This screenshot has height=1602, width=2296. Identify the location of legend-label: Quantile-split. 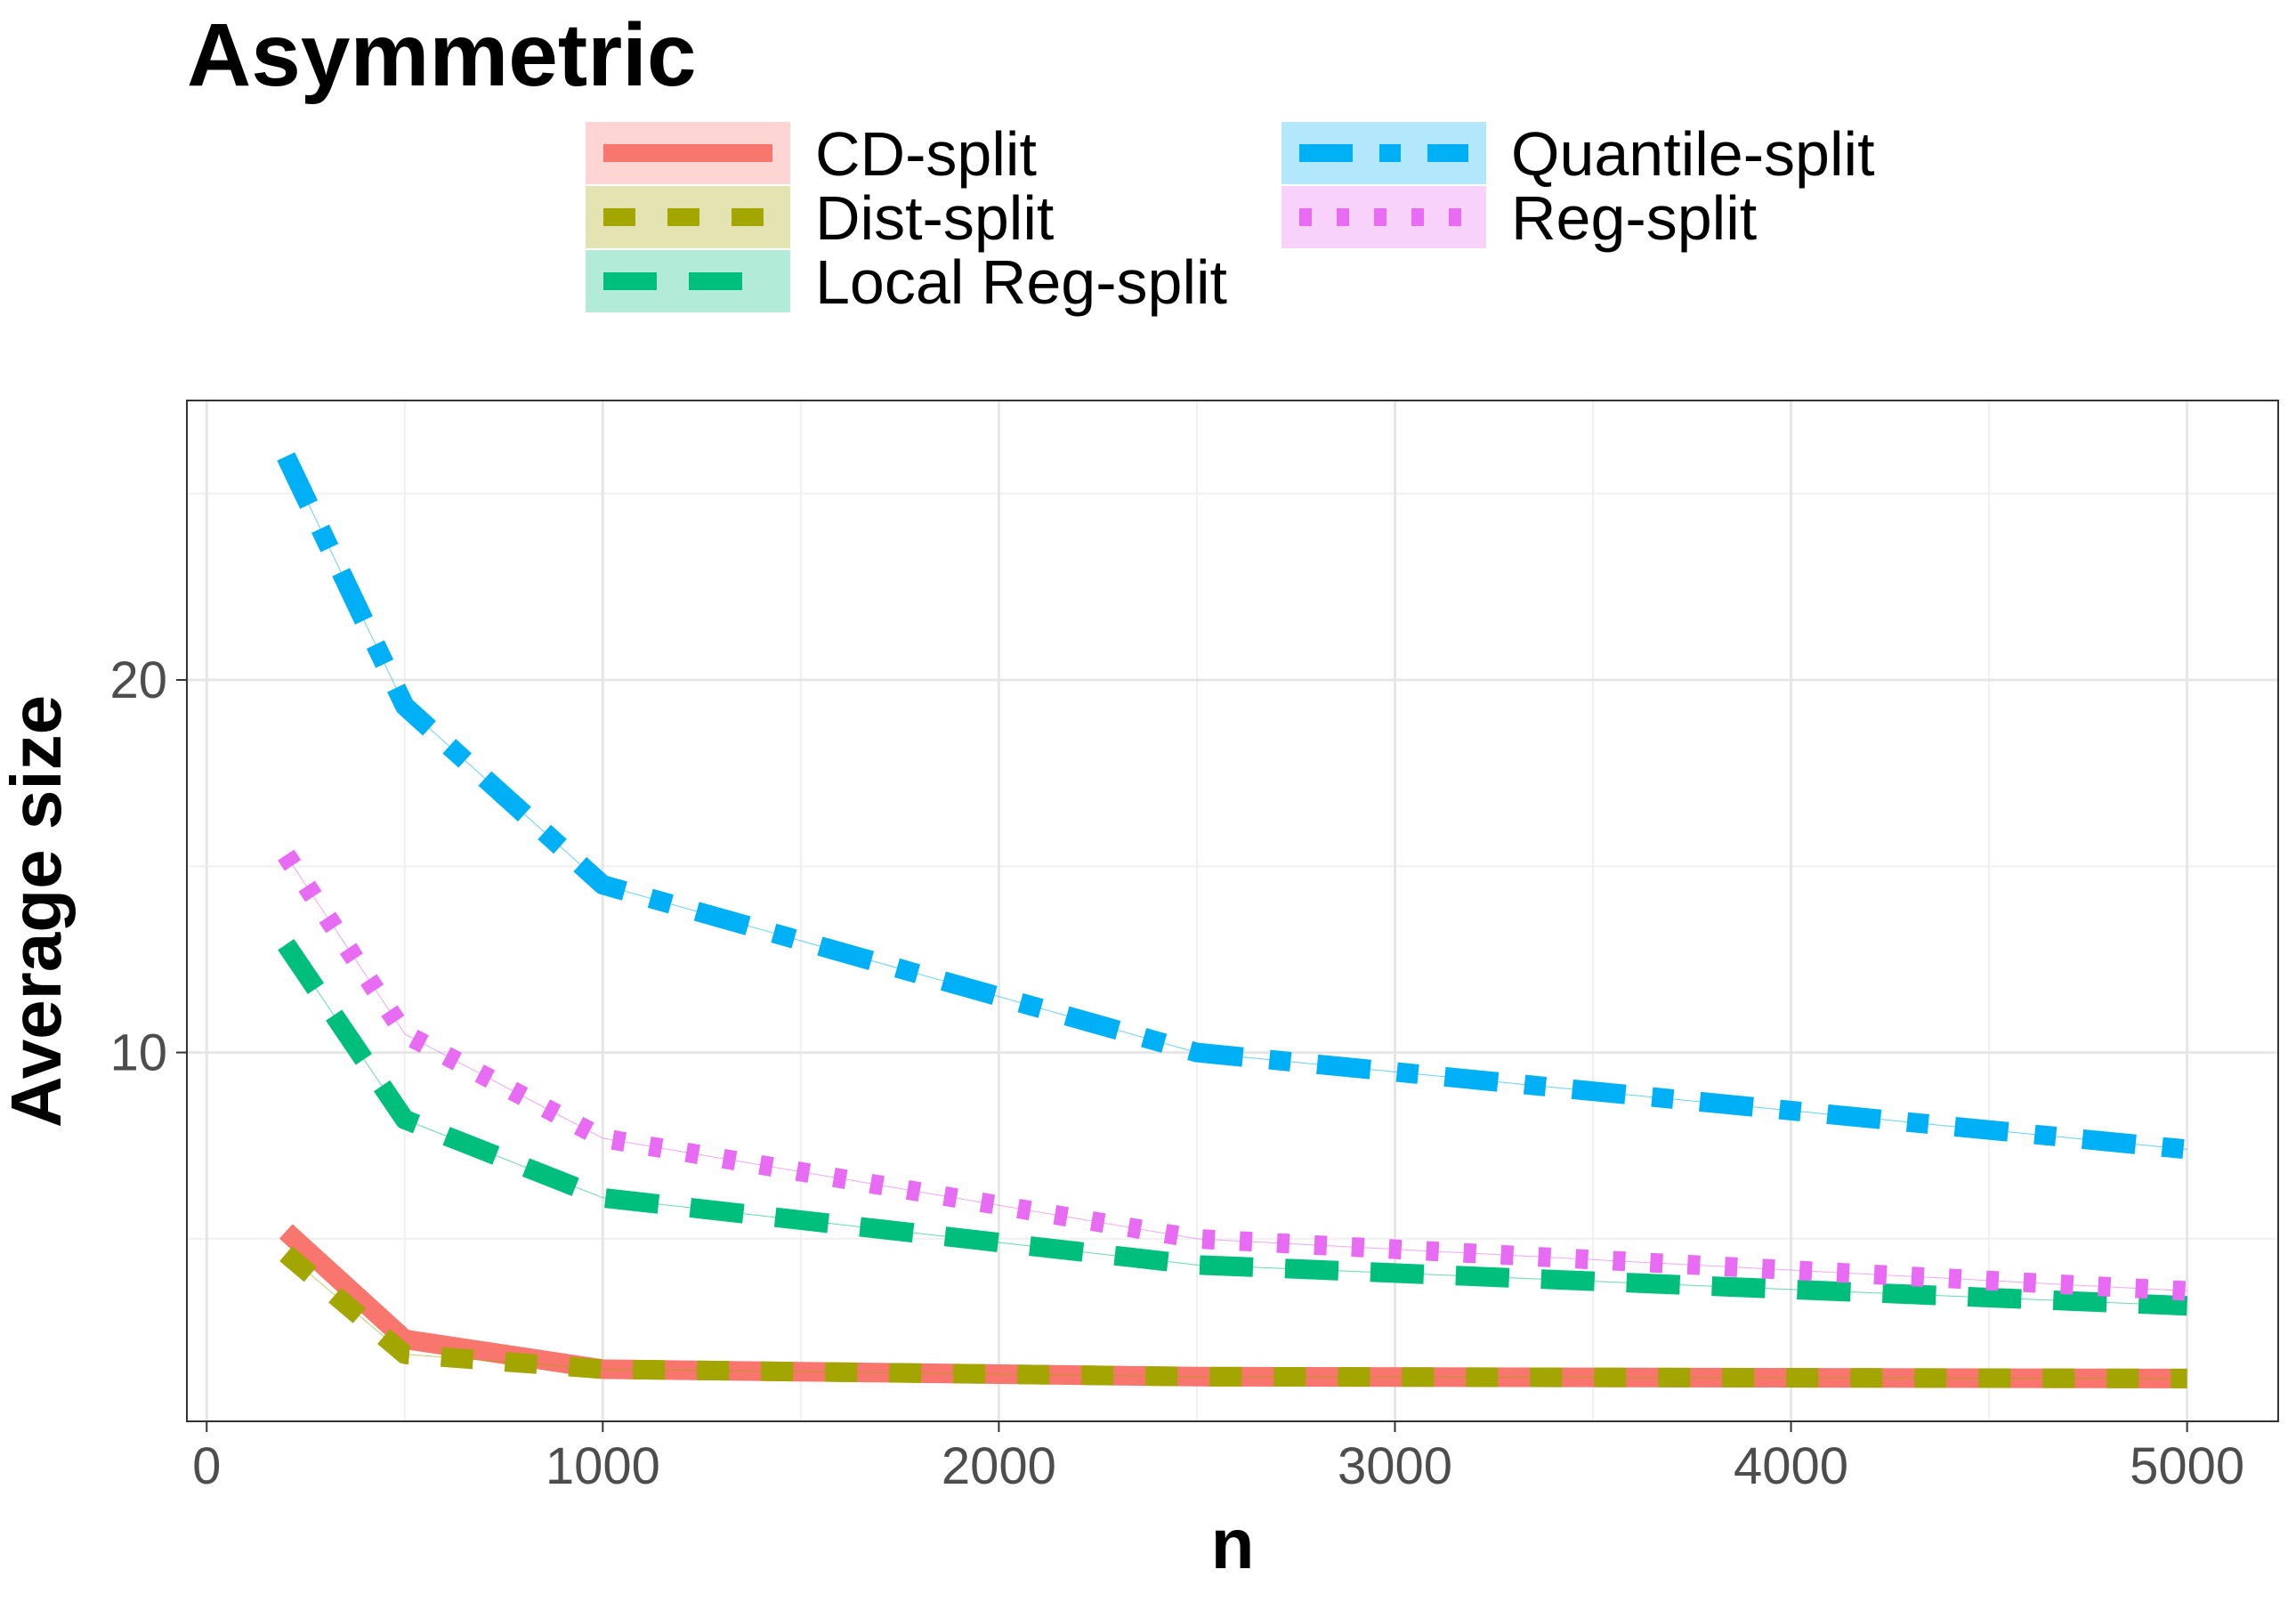
(1693, 154).